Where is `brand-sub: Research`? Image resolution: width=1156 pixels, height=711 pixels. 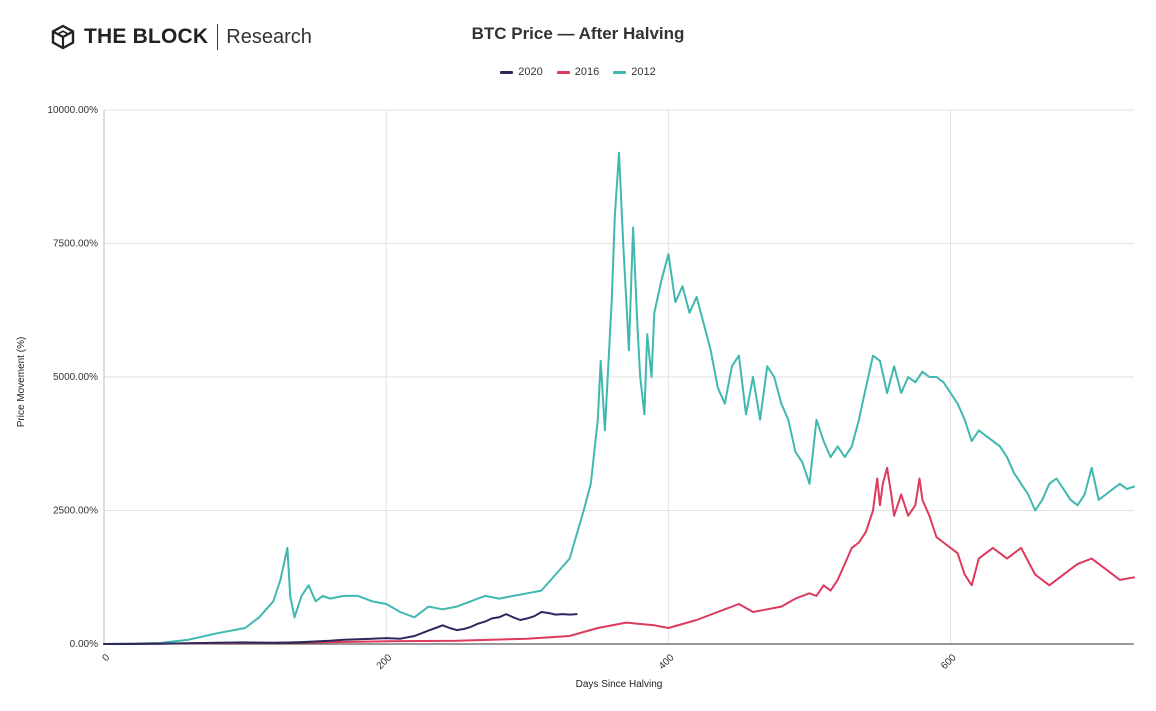
brand-sub: Research is located at coordinates (269, 36).